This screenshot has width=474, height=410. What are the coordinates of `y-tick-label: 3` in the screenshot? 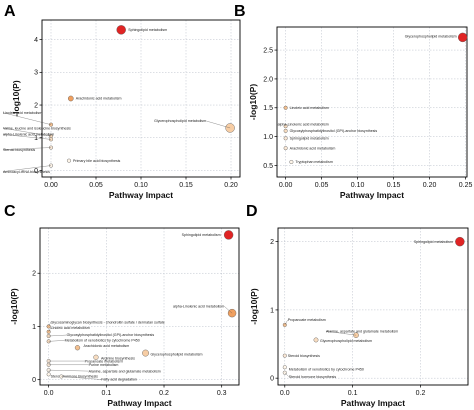 It's located at (36, 73).